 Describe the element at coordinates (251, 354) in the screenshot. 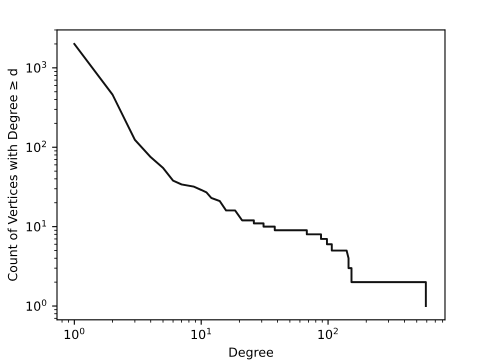

I see `x-axis-title: Degree` at that location.